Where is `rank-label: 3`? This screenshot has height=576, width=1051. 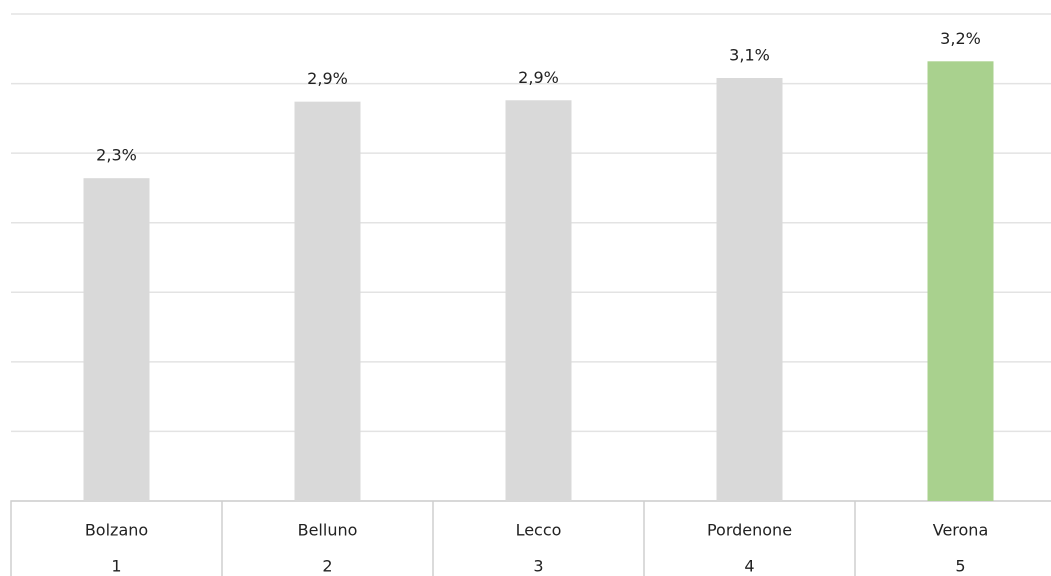 rank-label: 3 is located at coordinates (538, 566).